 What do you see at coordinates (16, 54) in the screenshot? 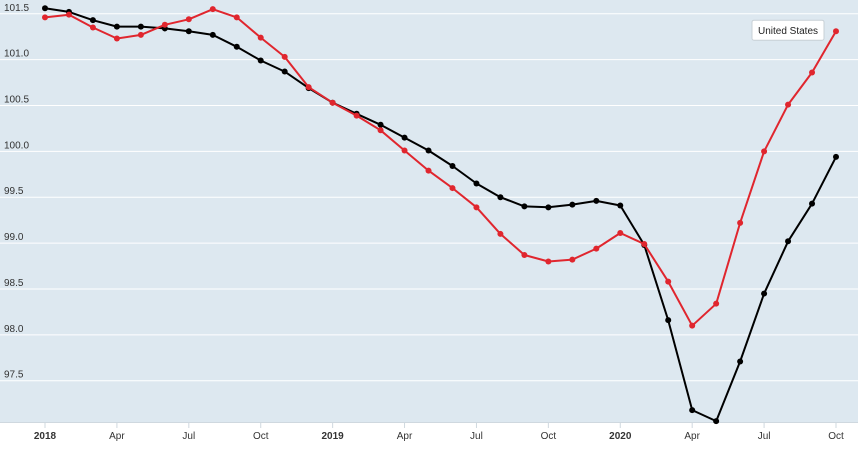
I see `y-tick-label: 101.0` at bounding box center [16, 54].